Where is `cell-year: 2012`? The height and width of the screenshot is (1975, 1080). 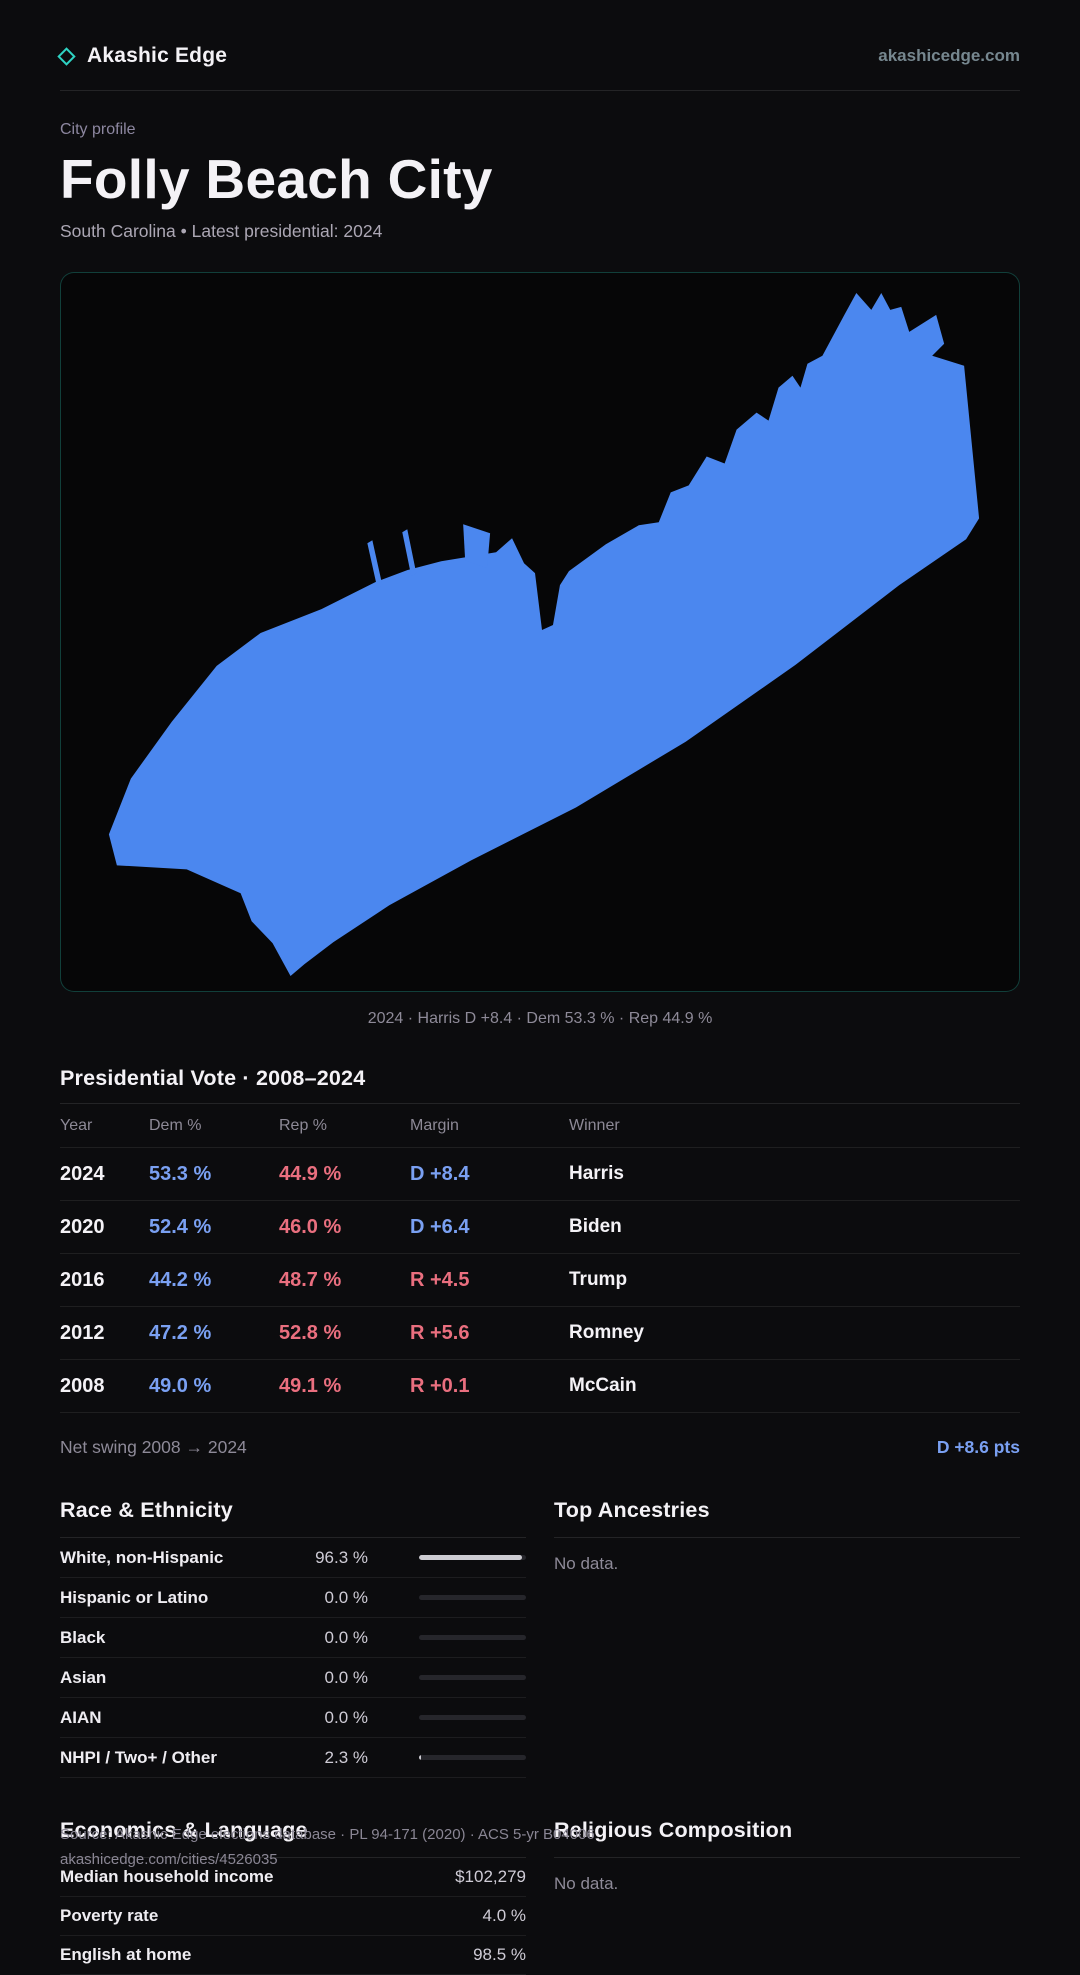 cell-year: 2012 is located at coordinates (82, 1332).